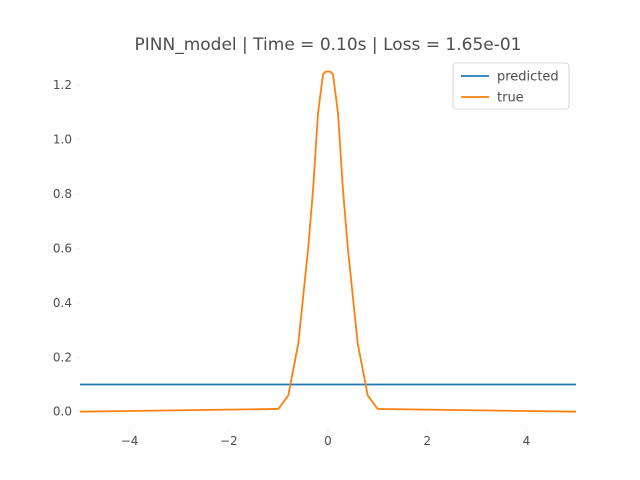 The image size is (640, 480). Describe the element at coordinates (62, 85) in the screenshot. I see `y-tick-label: 1.2` at that location.